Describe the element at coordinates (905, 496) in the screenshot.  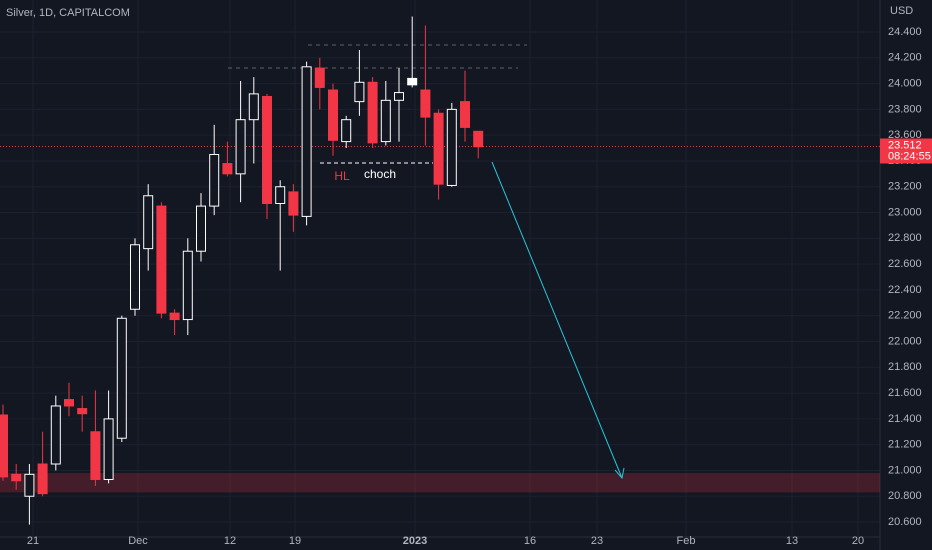
I see `y-tick-label: 20.800` at that location.